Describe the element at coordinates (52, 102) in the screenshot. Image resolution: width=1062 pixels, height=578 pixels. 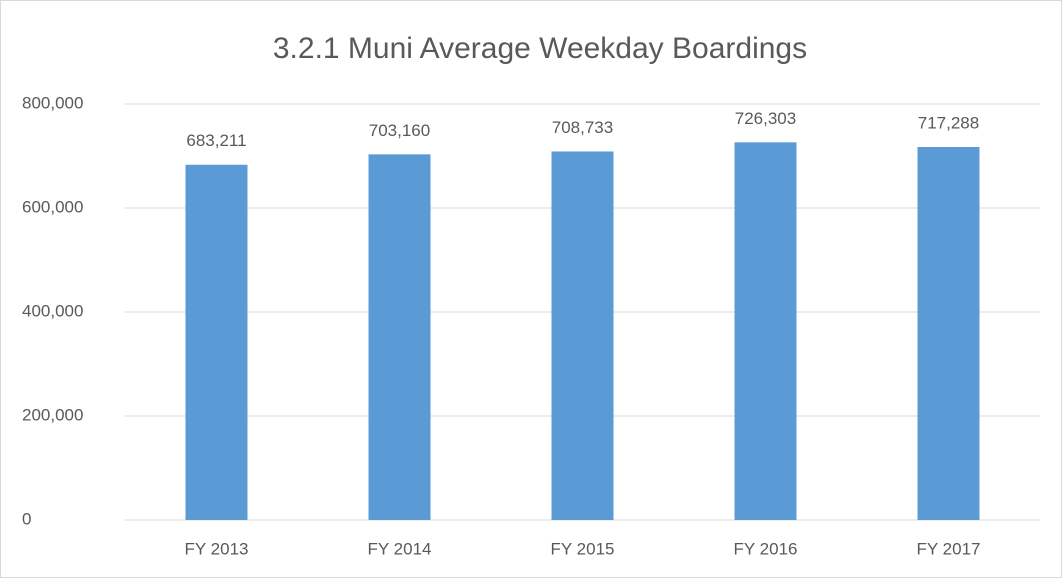
I see `y-tick-label: 800,000` at that location.